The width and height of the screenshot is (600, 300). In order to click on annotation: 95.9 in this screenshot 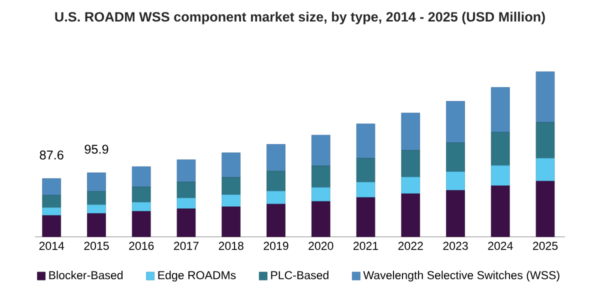, I will do `click(96, 149)`.